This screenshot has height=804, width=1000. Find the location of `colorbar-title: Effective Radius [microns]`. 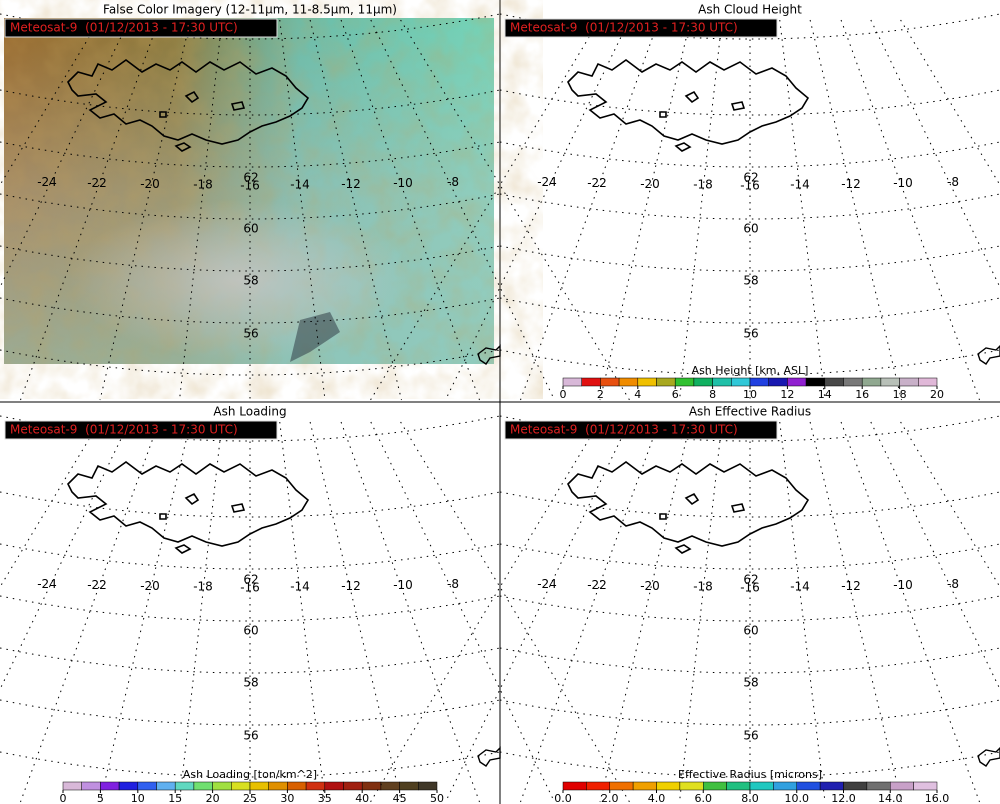

colorbar-title: Effective Radius [microns] is located at coordinates (750, 774).